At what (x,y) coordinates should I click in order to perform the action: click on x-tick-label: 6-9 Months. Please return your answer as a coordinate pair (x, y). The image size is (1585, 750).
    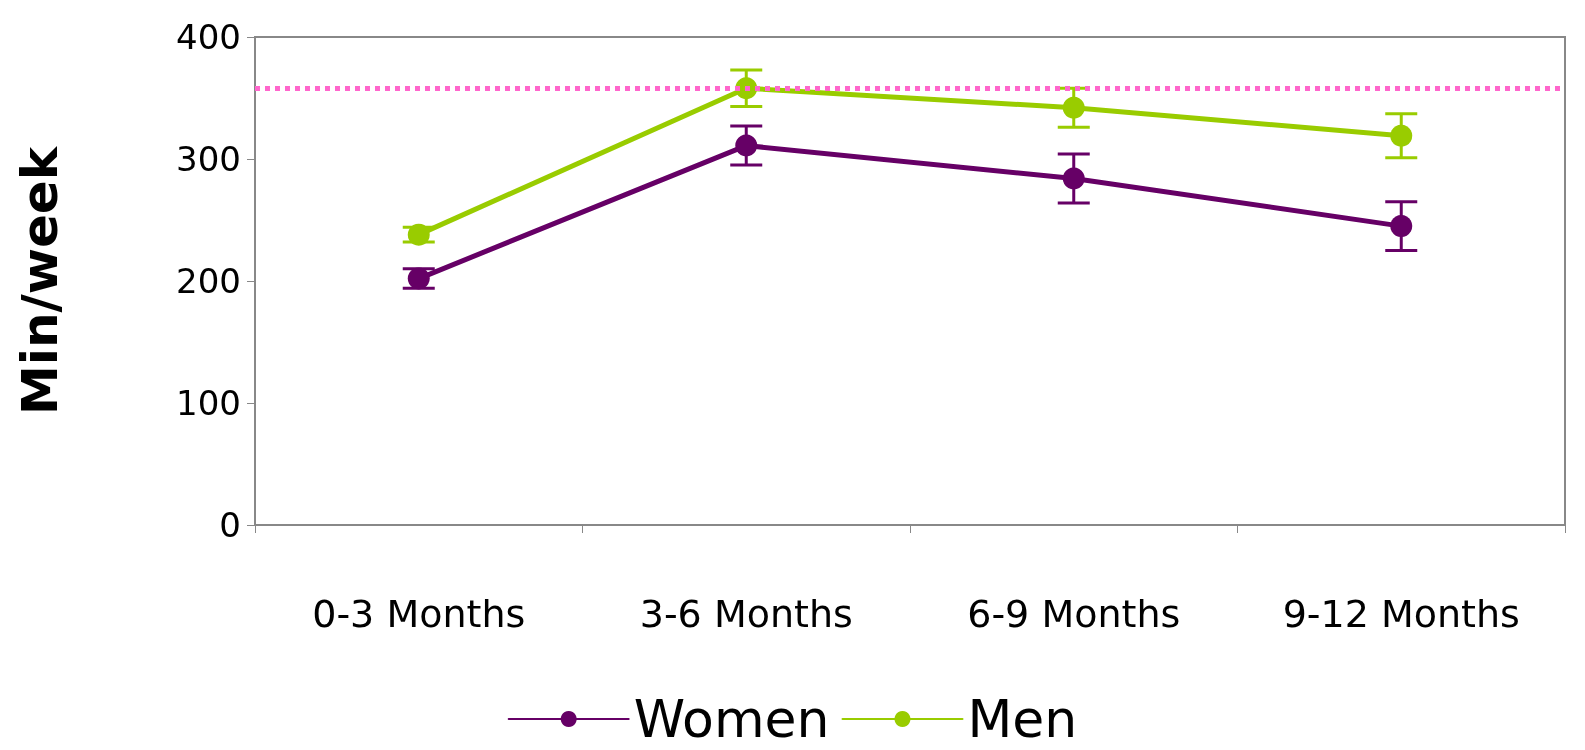
    Looking at the image, I should click on (1074, 614).